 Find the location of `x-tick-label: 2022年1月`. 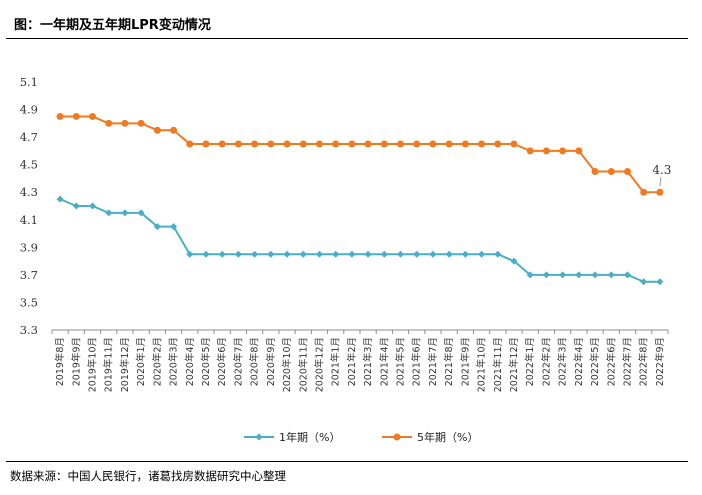

x-tick-label: 2022年1月 is located at coordinates (530, 361).